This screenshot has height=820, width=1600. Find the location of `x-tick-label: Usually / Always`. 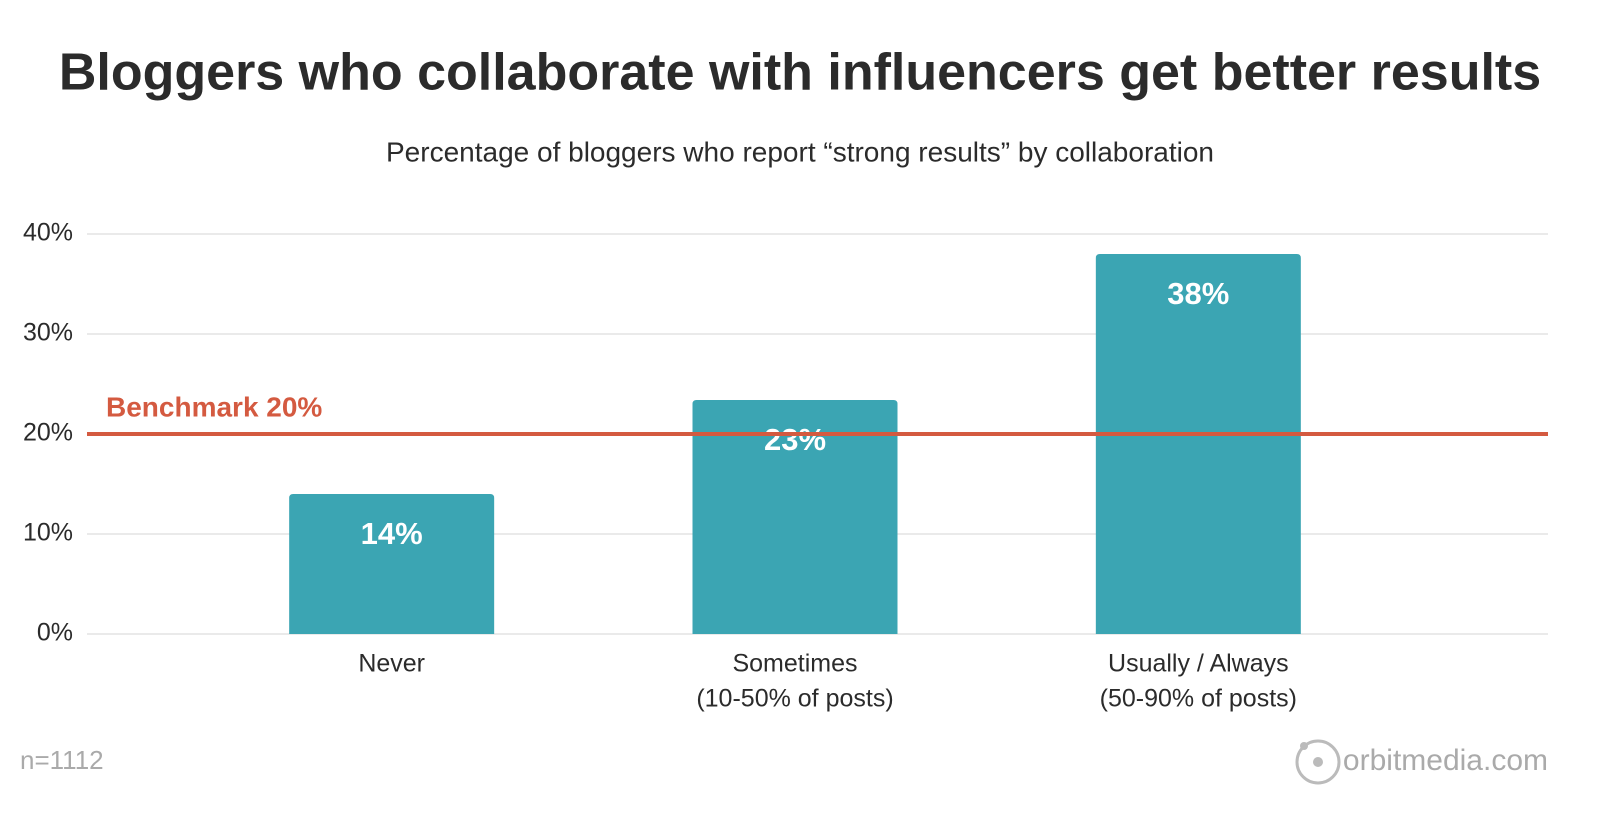

x-tick-label: Usually / Always is located at coordinates (1198, 664).